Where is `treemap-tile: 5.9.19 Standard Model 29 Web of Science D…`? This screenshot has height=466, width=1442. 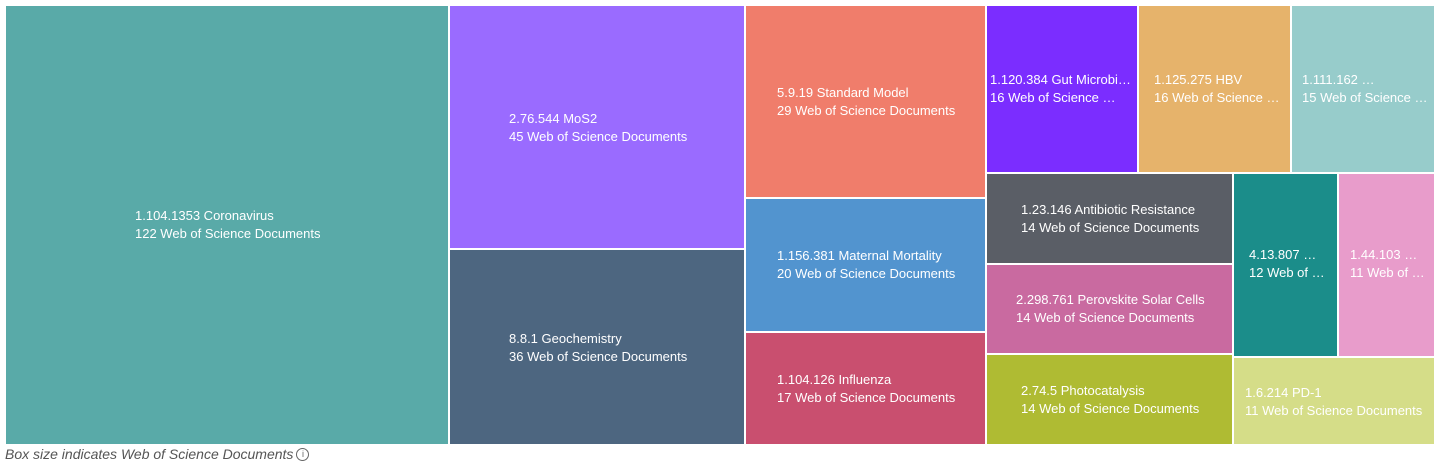
treemap-tile: 5.9.19 Standard Model 29 Web of Science D… is located at coordinates (865, 101).